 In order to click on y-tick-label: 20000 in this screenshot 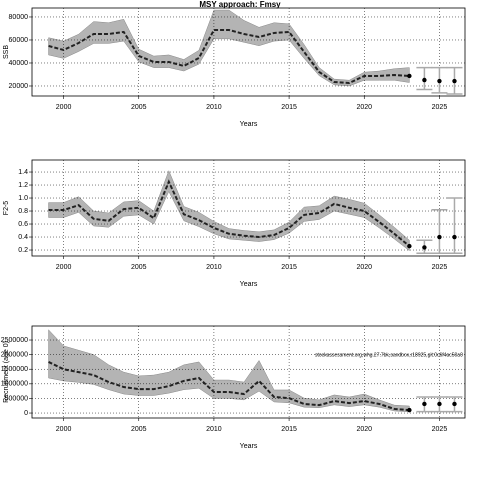, I will do `click(19, 86)`.